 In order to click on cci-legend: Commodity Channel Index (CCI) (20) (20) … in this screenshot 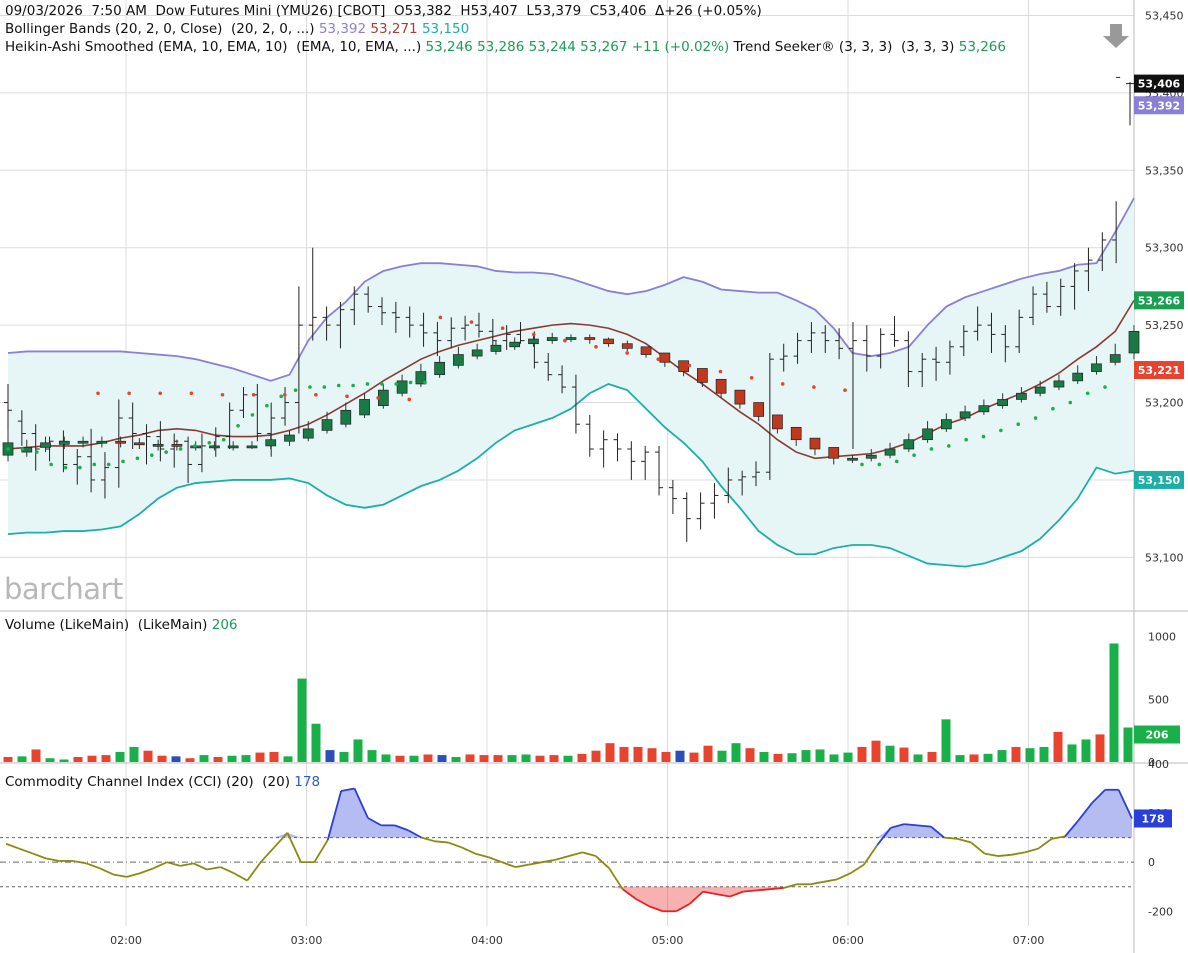, I will do `click(162, 782)`.